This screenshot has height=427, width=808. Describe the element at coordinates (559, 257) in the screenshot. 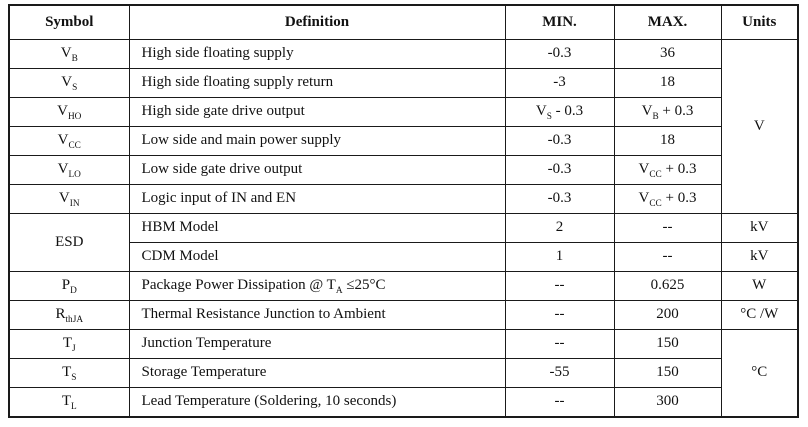

I see `min-cell: 1` at that location.